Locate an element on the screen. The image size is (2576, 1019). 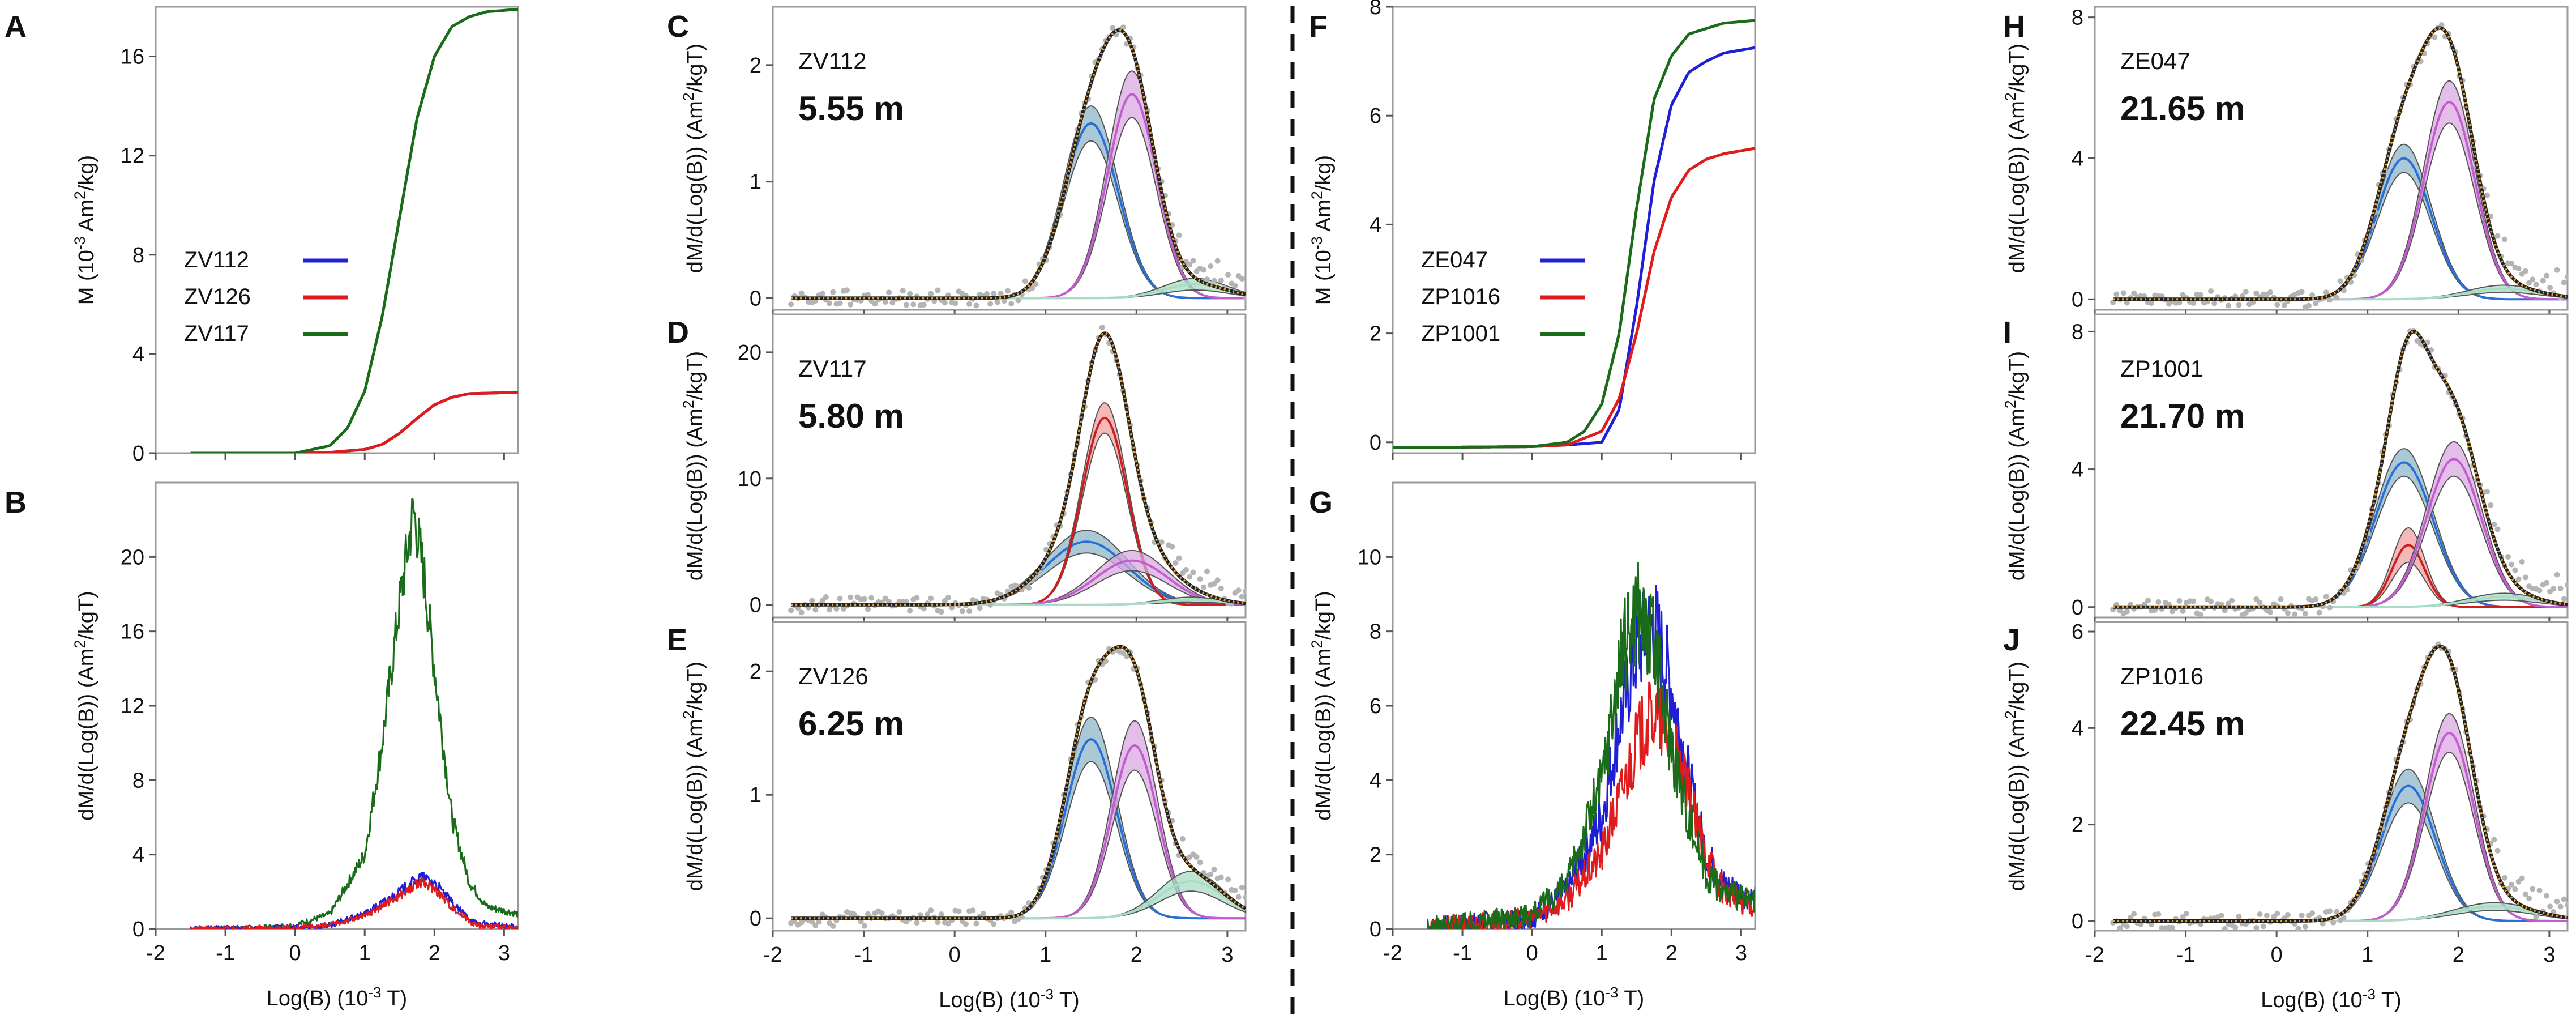
y-tick-label: 4 is located at coordinates (2077, 470).